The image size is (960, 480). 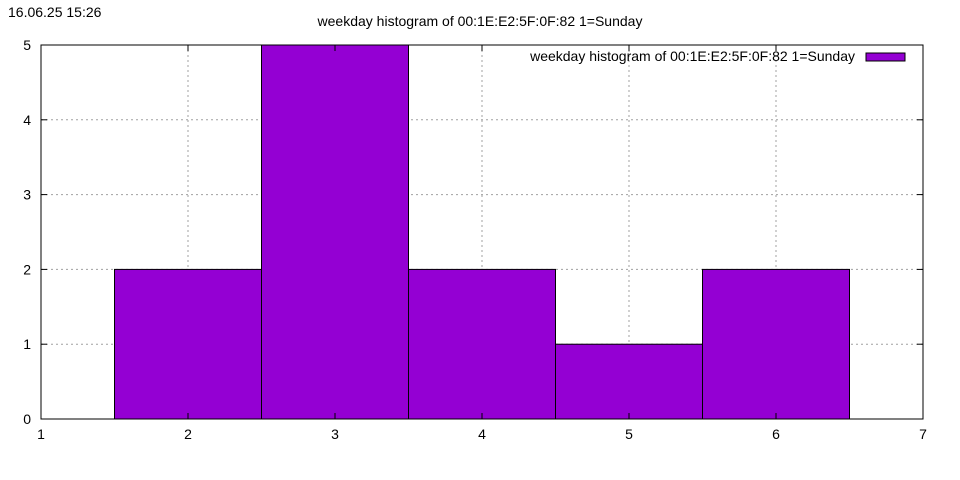 I want to click on legend-swatch, so click(x=885, y=57).